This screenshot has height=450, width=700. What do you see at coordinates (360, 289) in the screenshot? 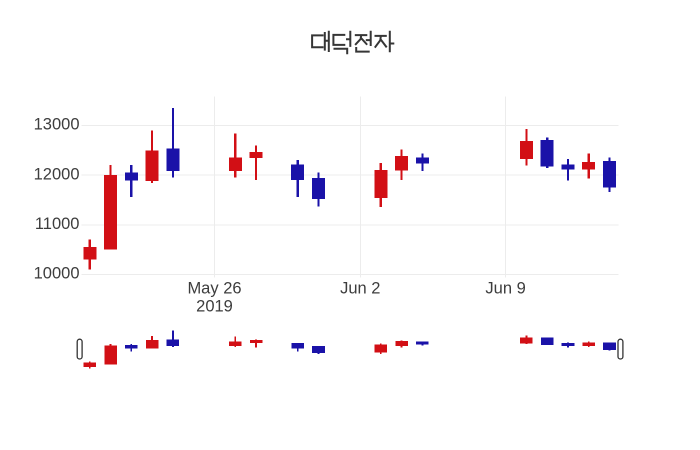
I see `svg-text: Jun 2` at bounding box center [360, 289].